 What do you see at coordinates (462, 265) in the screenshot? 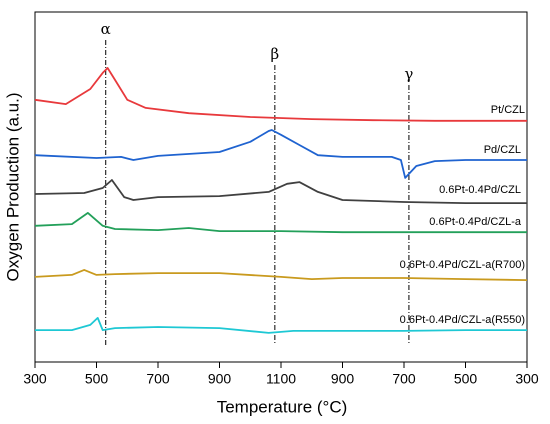
I see `series-label: 0.6Pt-0.4Pd/CZL-a(R700)` at bounding box center [462, 265].